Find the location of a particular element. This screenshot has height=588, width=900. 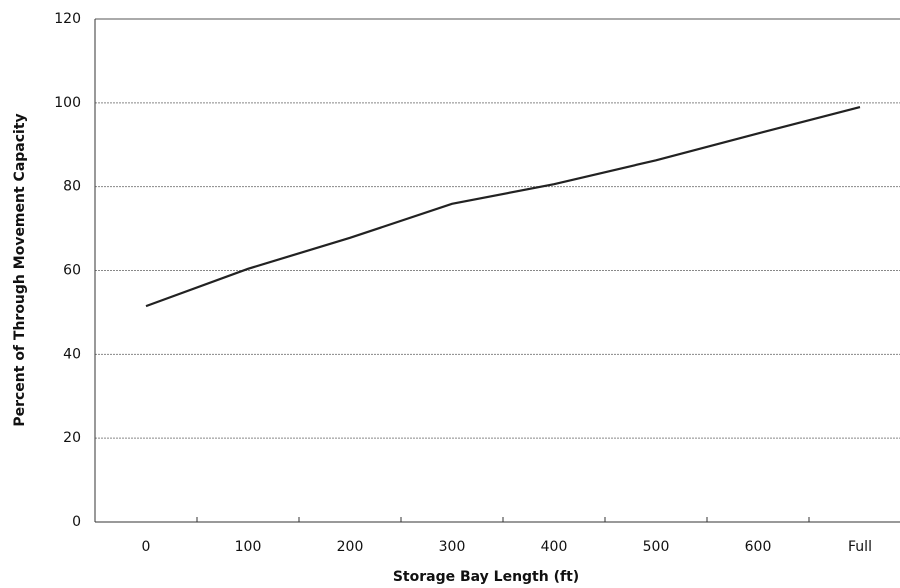

x-tick-label: 200 is located at coordinates (350, 547).